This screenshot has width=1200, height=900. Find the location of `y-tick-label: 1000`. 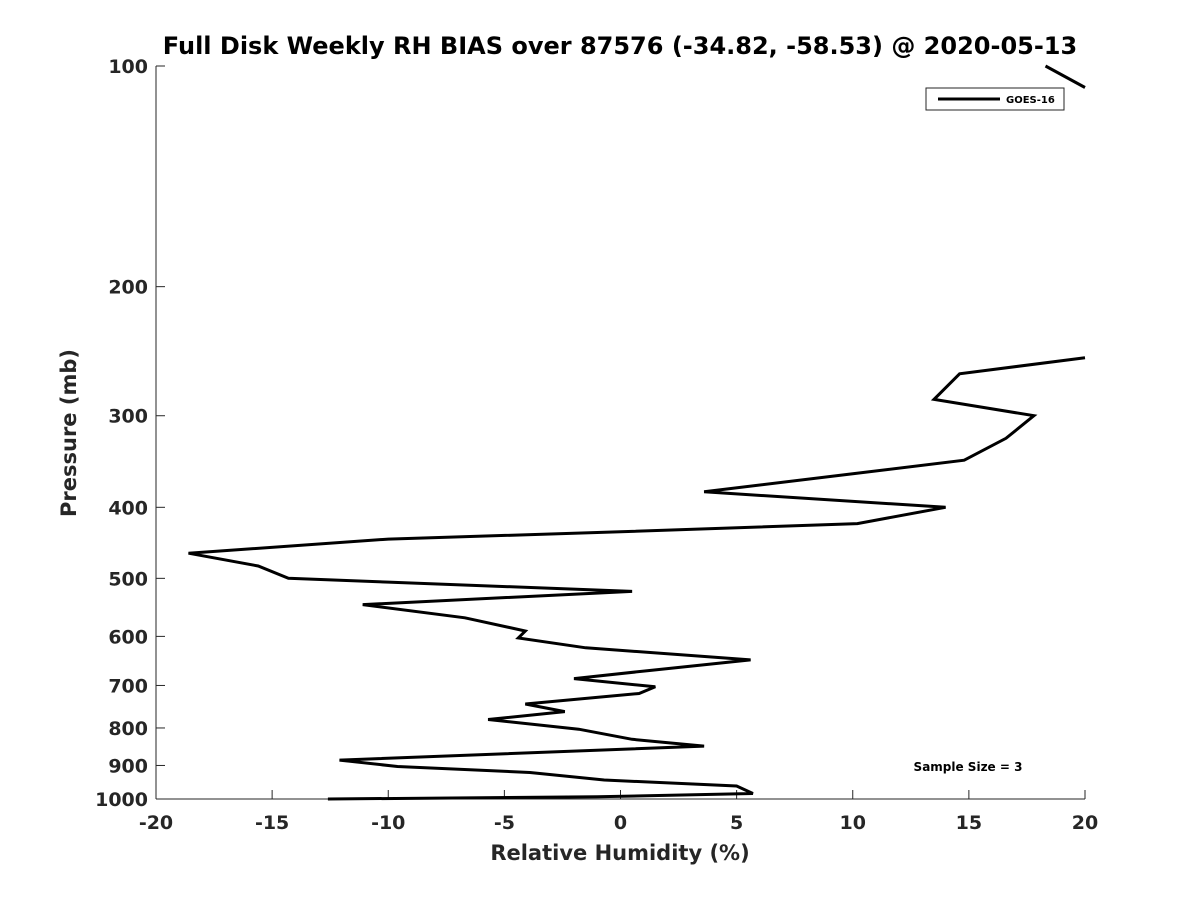

y-tick-label: 1000 is located at coordinates (121, 800).